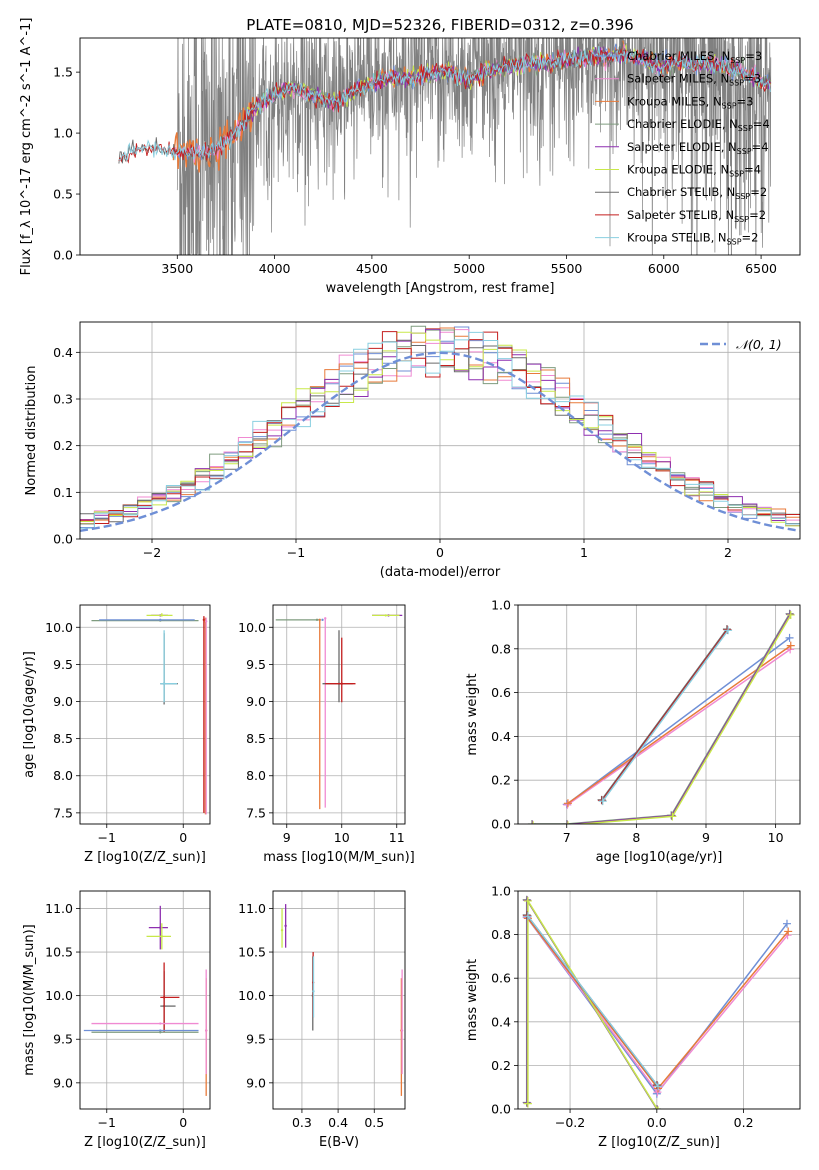 The width and height of the screenshot is (819, 1170). Describe the element at coordinates (152, 552) in the screenshot. I see `residuals-x-tick-label: −2` at that location.